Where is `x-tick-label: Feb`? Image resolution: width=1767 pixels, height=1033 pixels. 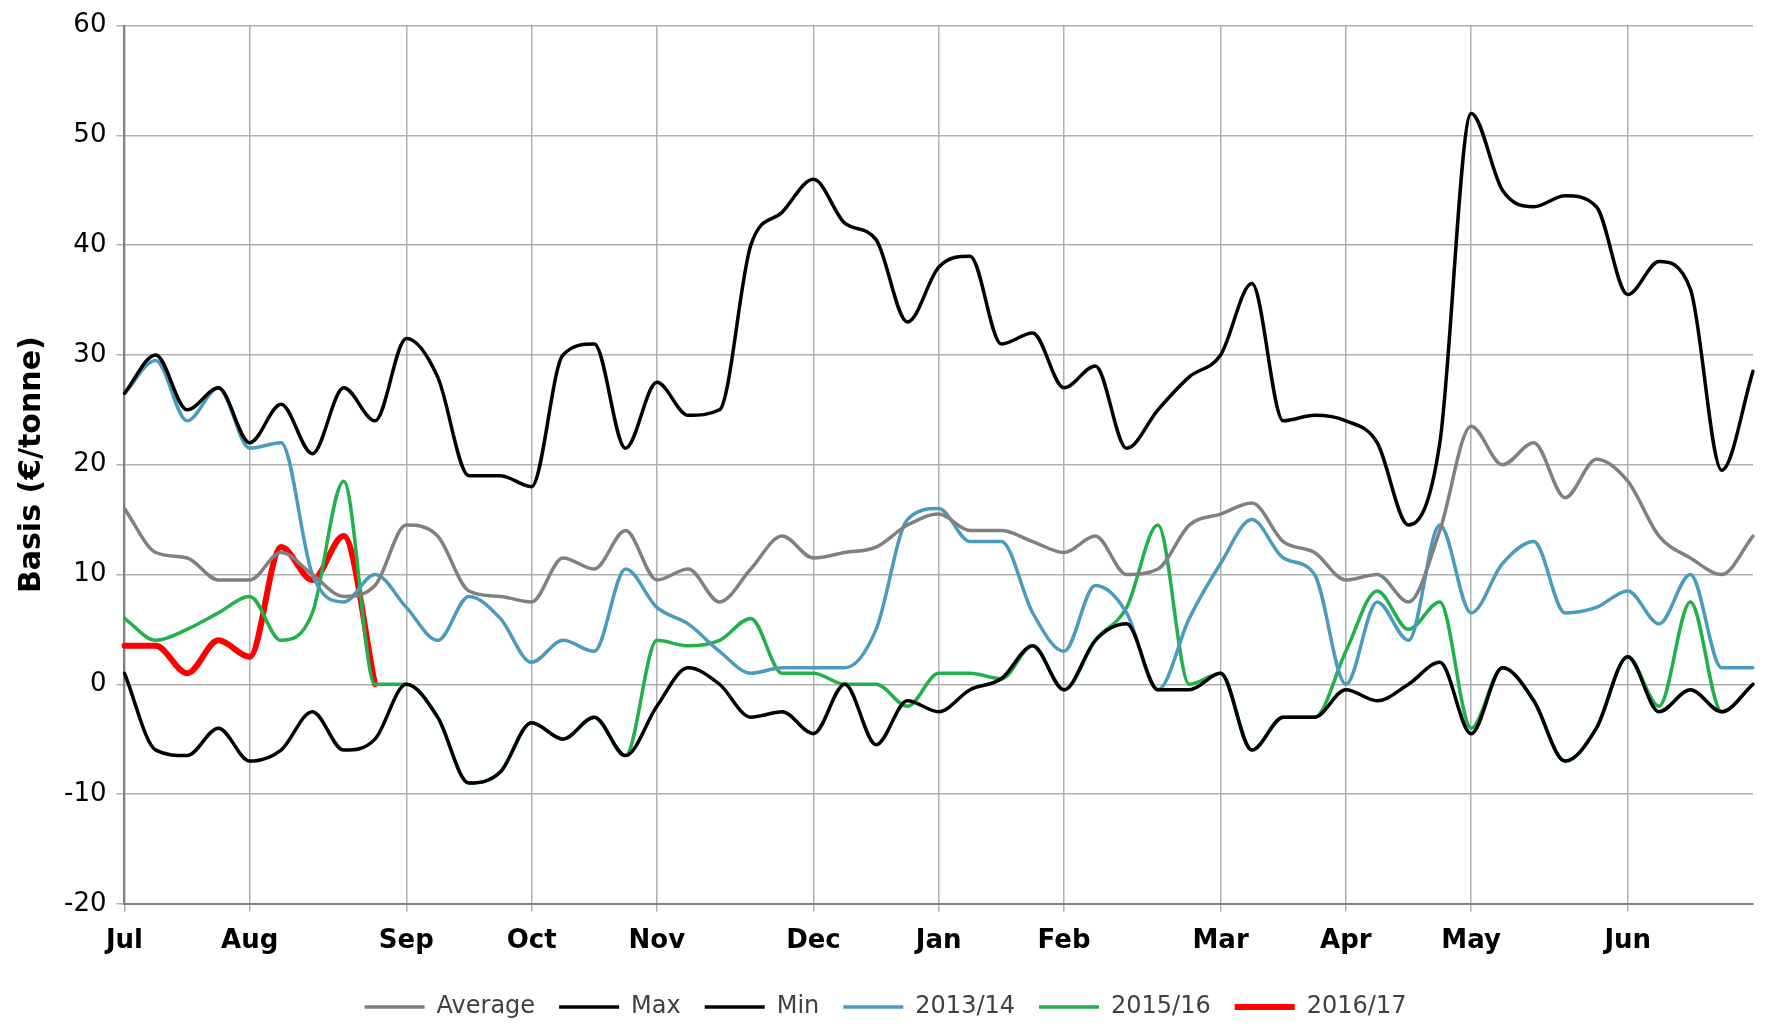 x-tick-label: Feb is located at coordinates (1064, 939).